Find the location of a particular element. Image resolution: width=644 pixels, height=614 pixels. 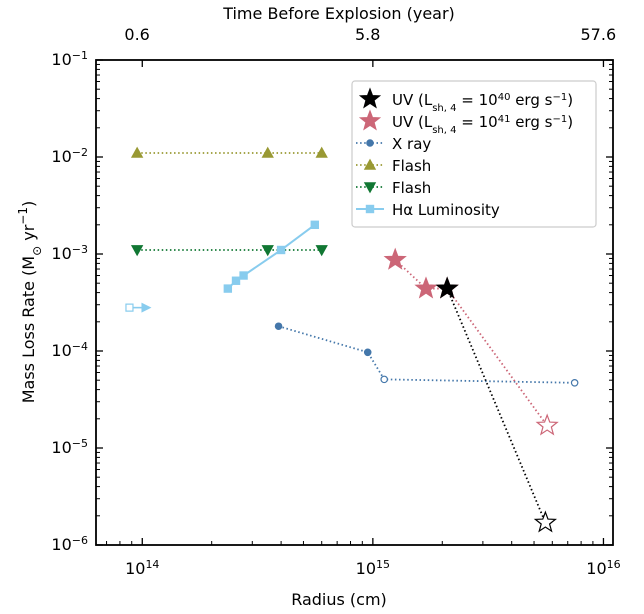

legend-label: X ray is located at coordinates (411, 144).